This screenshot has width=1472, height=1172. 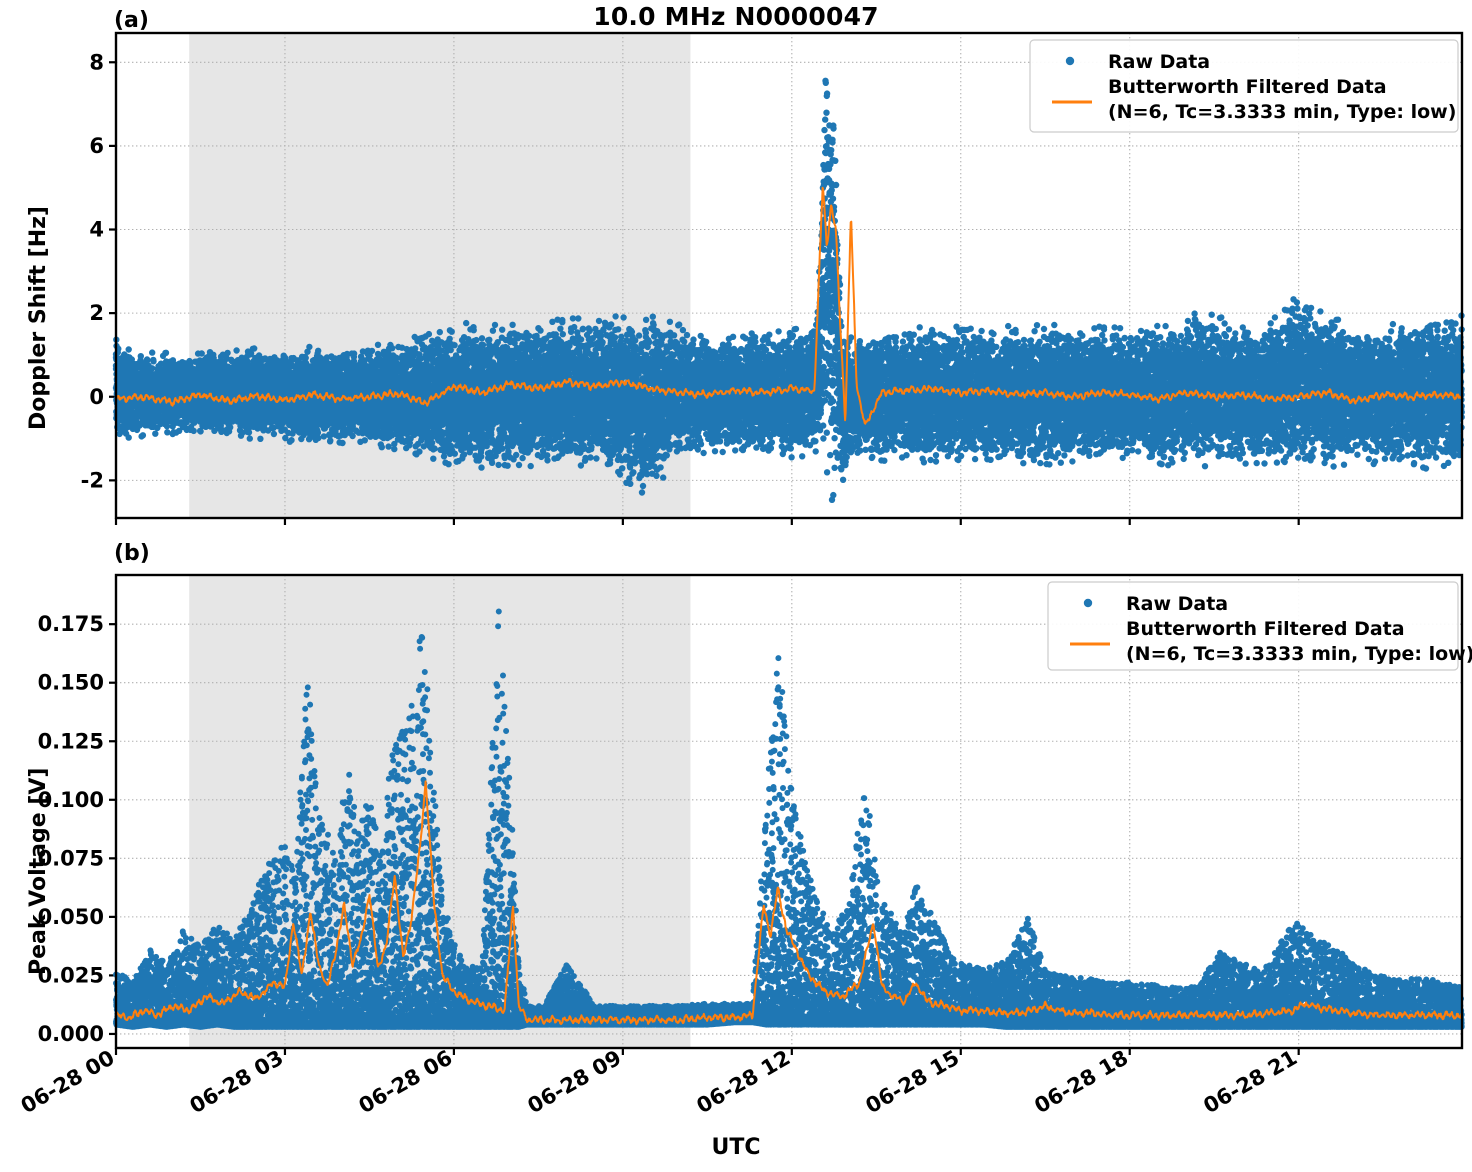 I want to click on x-ticklabel: 06-28 21, so click(x=1250, y=1082).